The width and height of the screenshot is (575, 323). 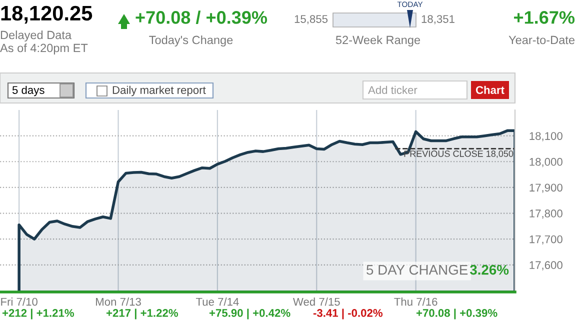 What do you see at coordinates (249, 314) in the screenshot?
I see `text: +75.90 | +0.42%` at bounding box center [249, 314].